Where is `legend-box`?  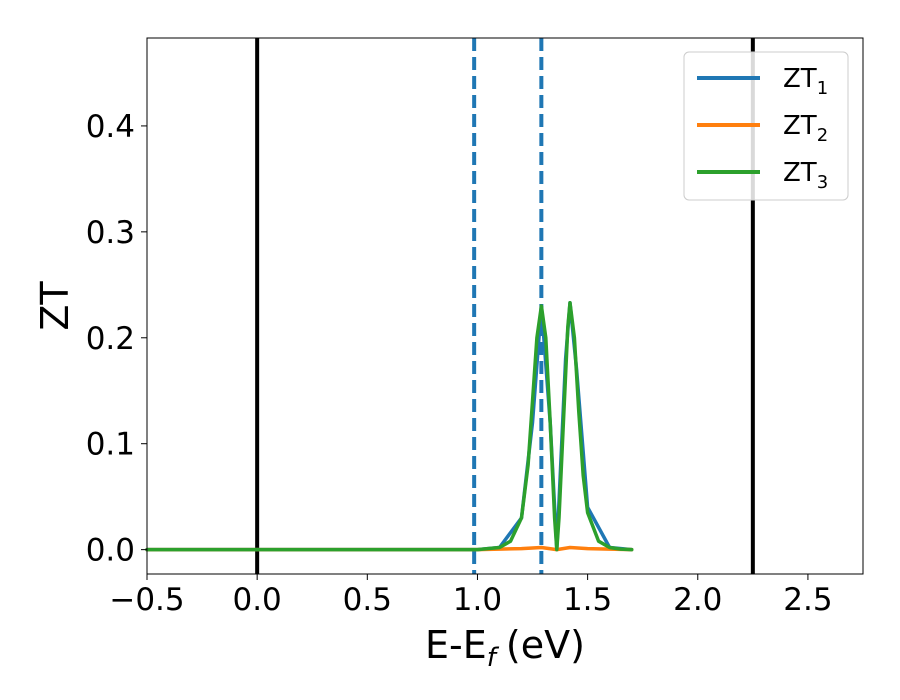 legend-box is located at coordinates (766, 126).